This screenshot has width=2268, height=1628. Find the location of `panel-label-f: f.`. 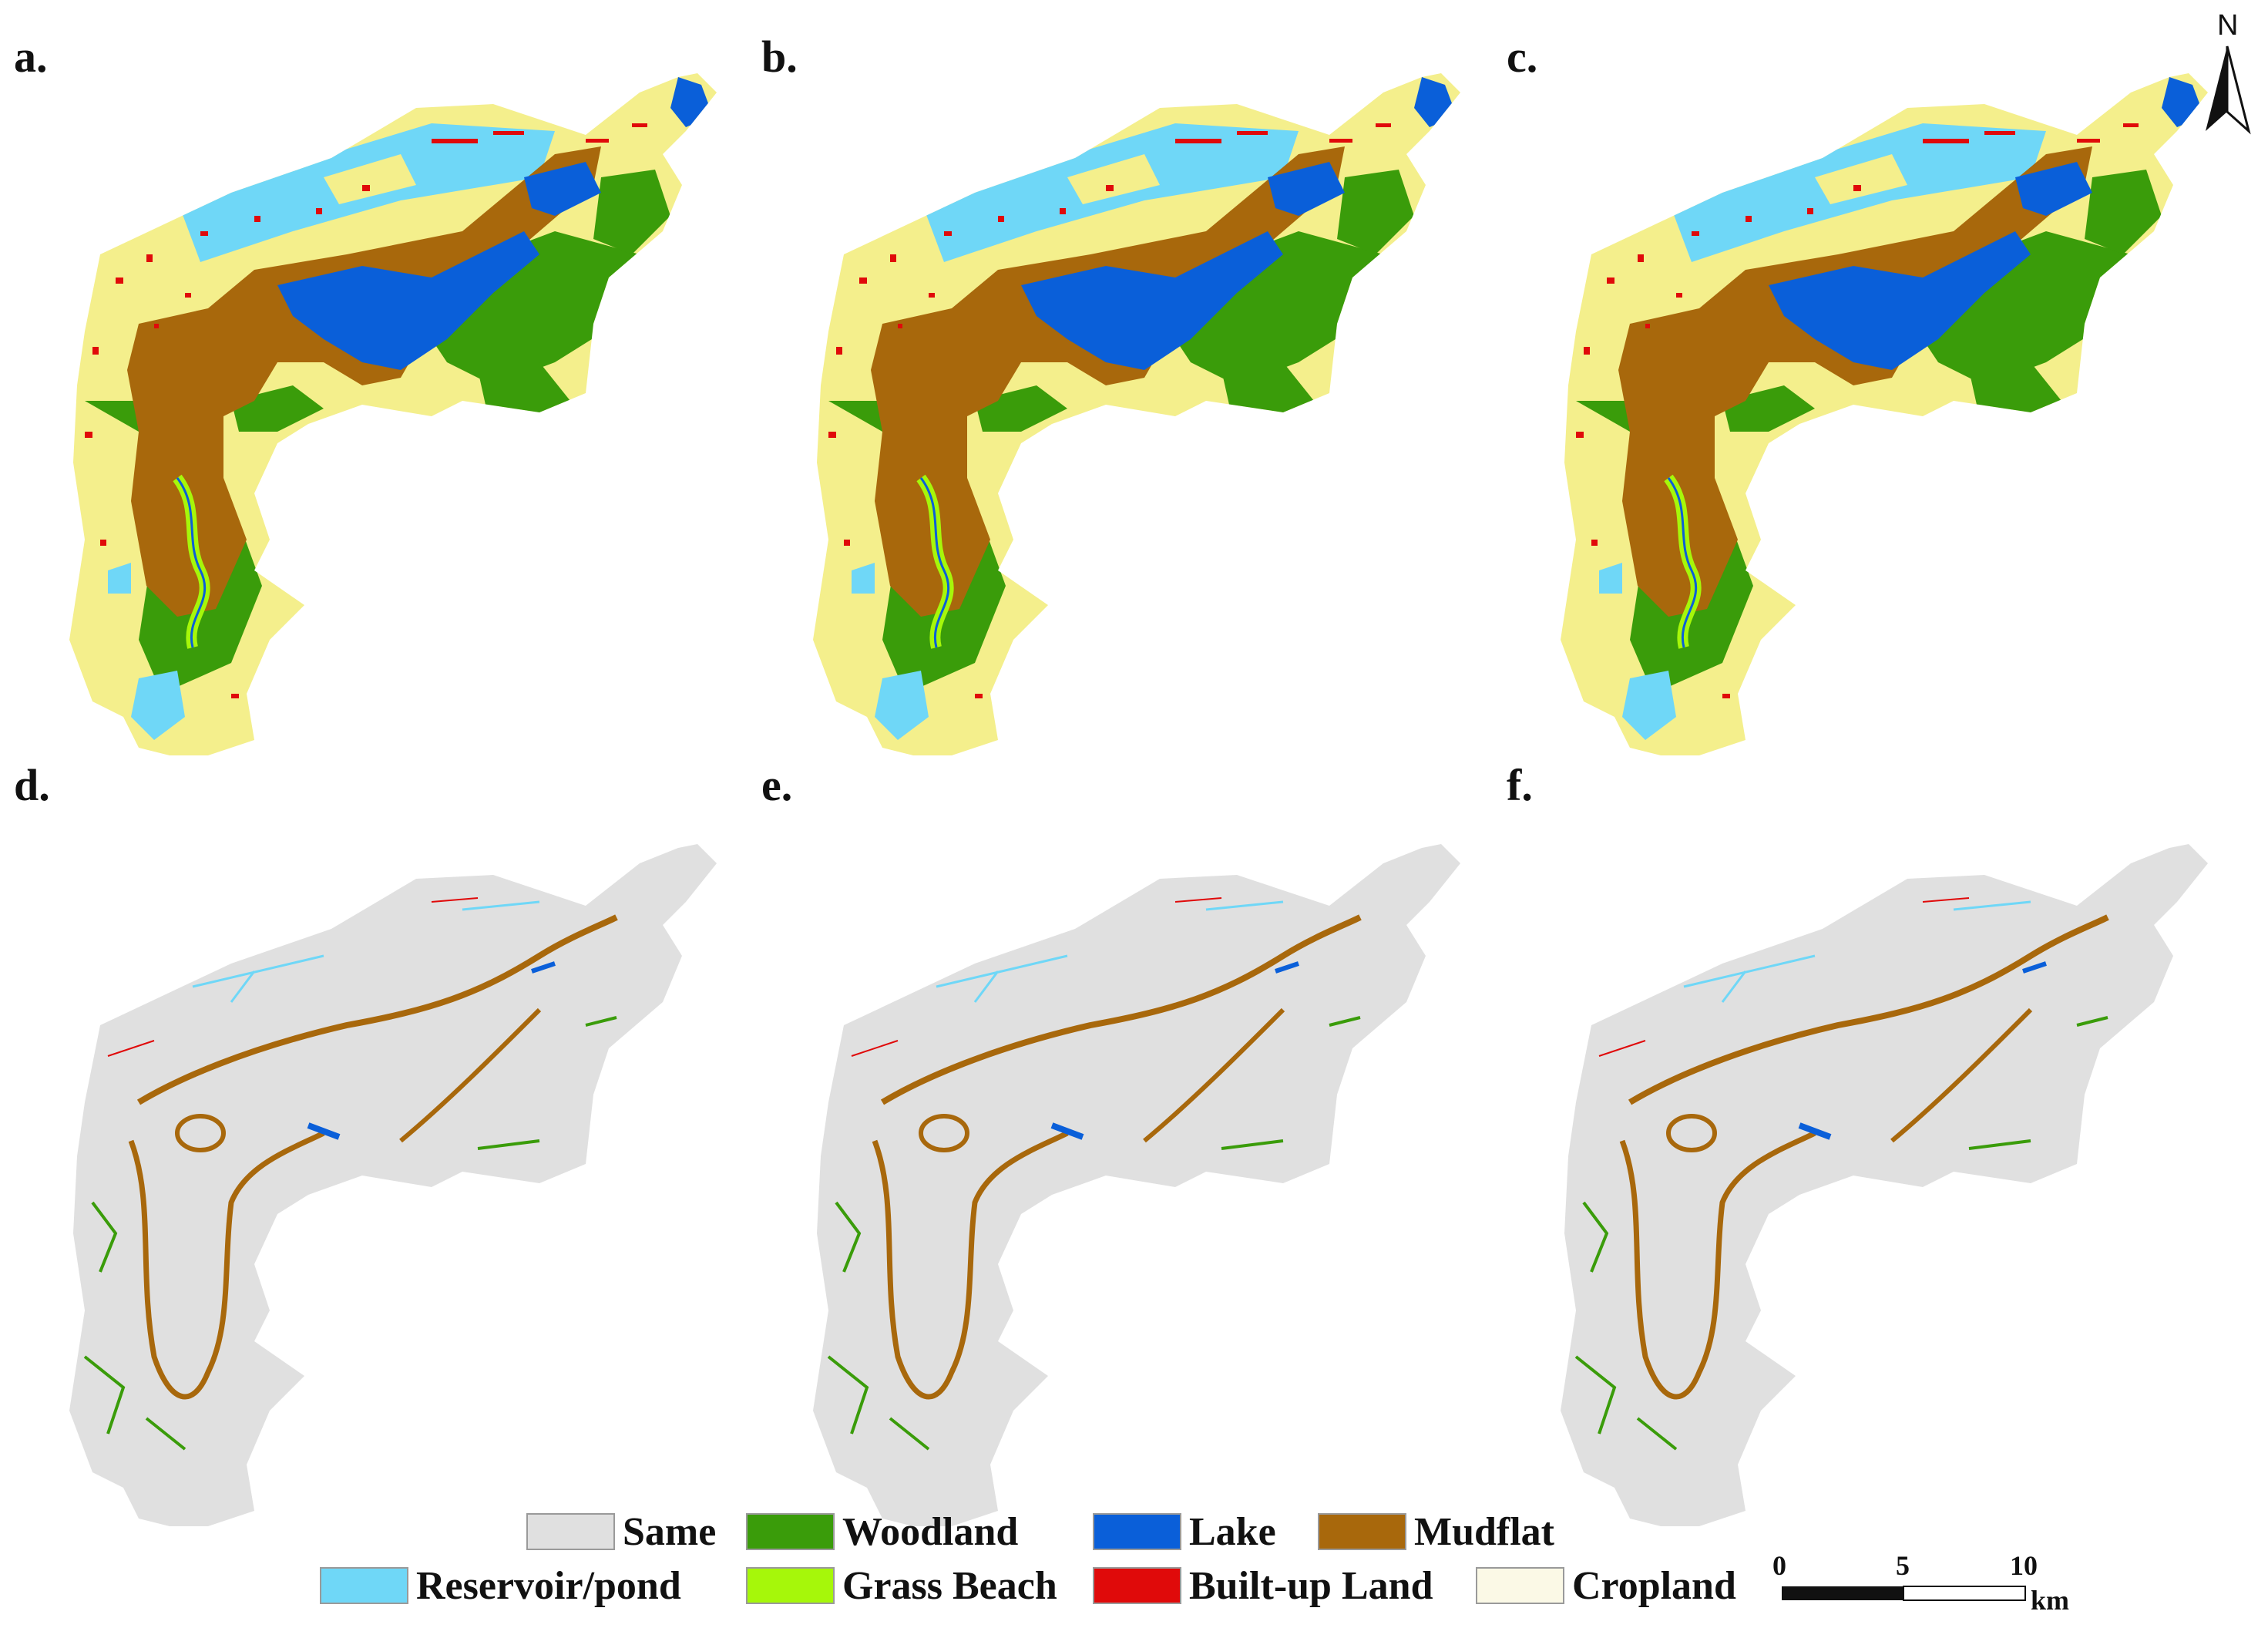

panel-label-f: f. is located at coordinates (1520, 785).